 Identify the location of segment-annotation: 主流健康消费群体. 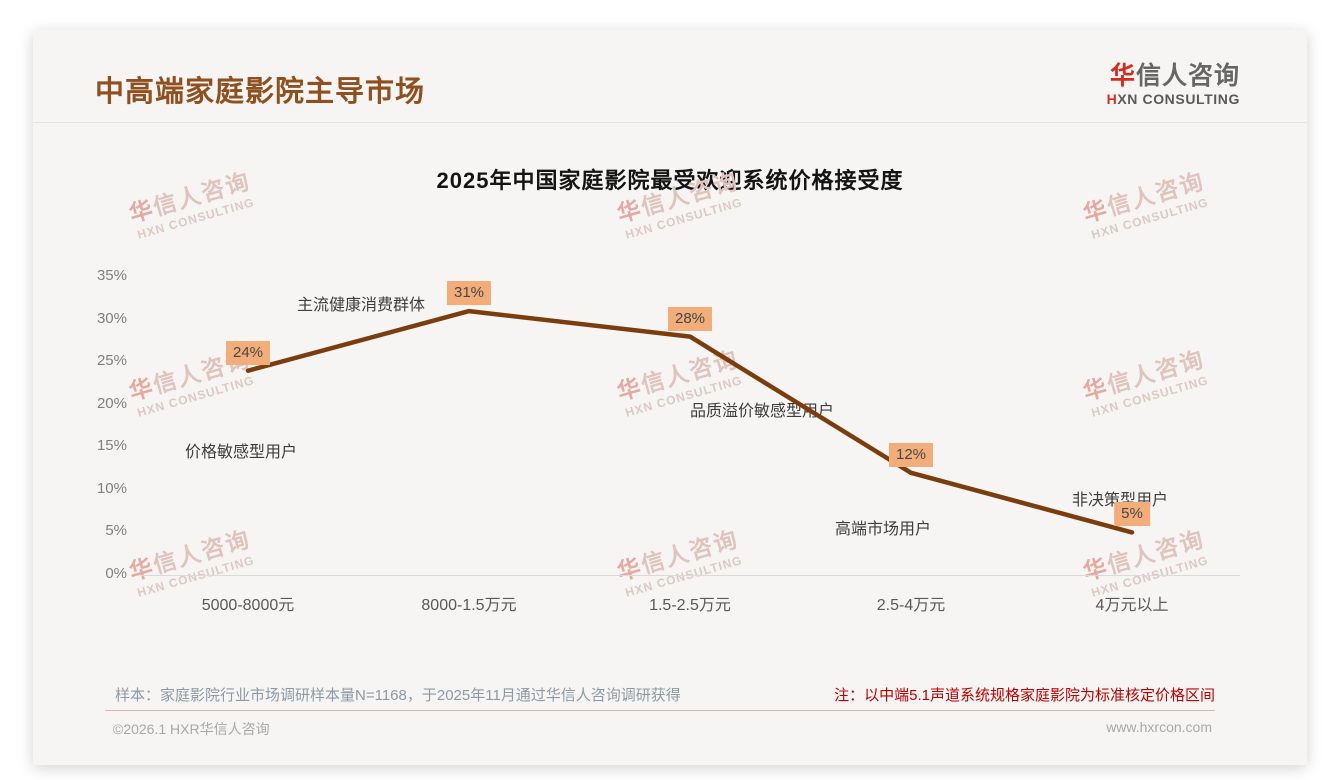
(361, 305).